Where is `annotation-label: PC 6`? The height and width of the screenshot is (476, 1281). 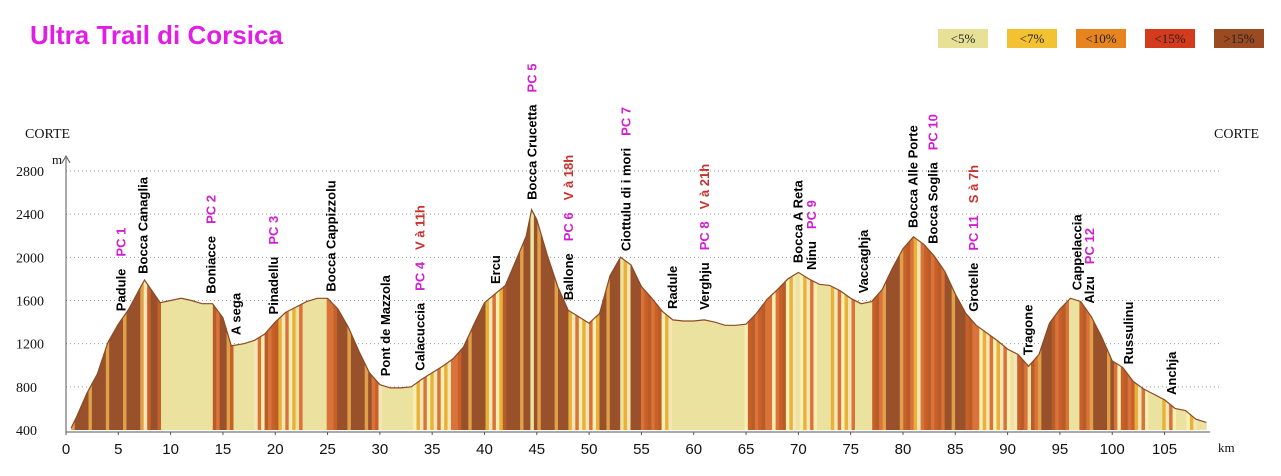
annotation-label: PC 6 is located at coordinates (568, 226).